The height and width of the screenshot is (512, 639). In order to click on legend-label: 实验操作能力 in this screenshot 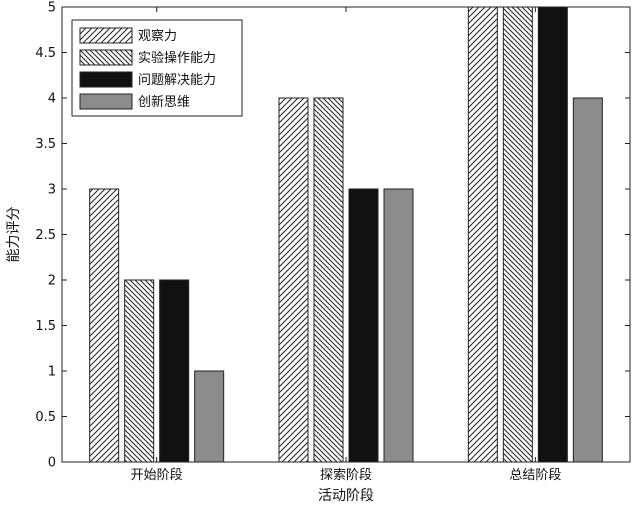, I will do `click(177, 58)`.